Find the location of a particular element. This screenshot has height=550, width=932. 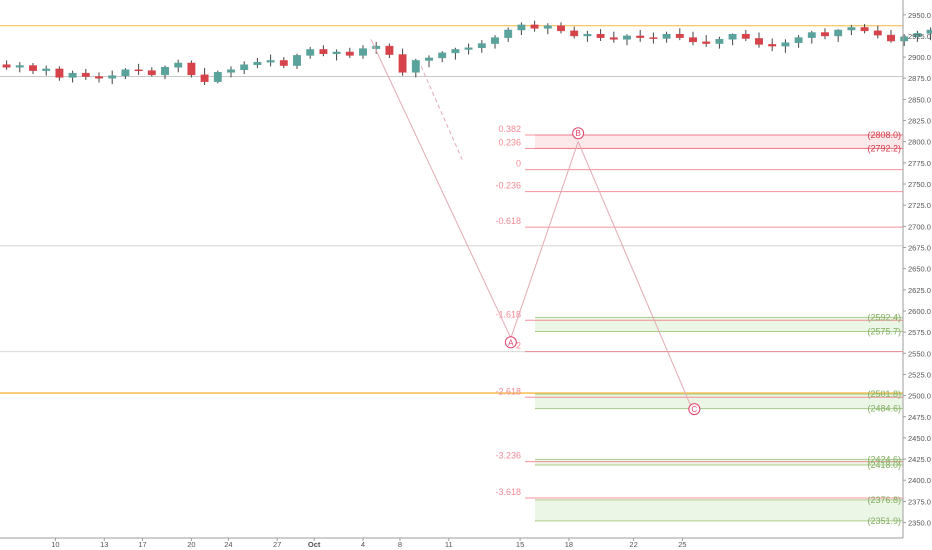

time-tick-label-4: 24 is located at coordinates (228, 544).